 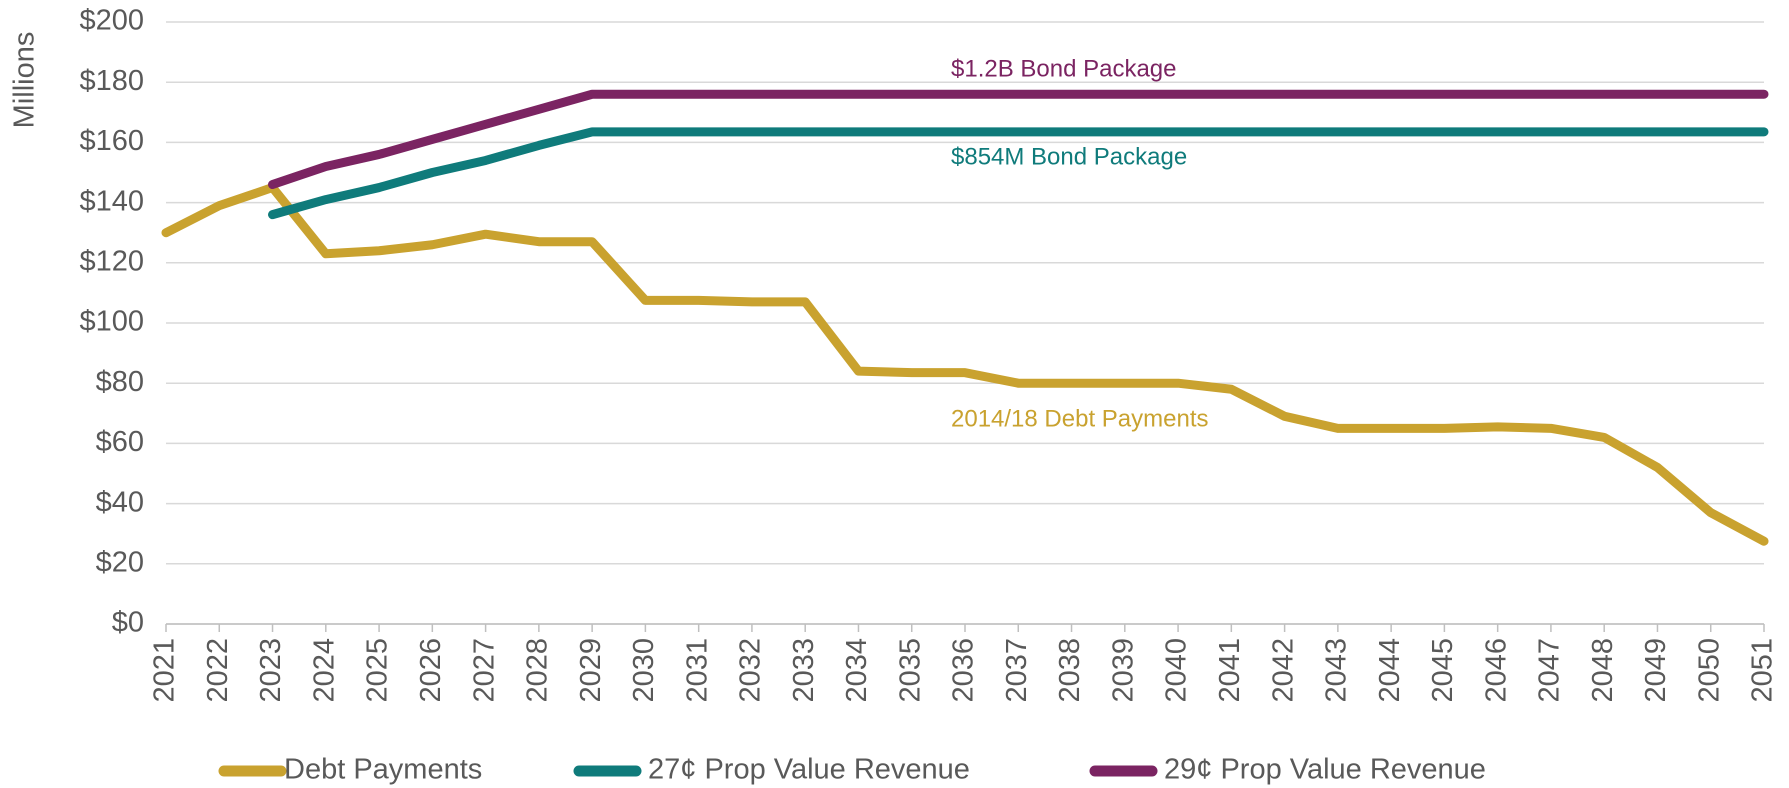 I want to click on x-tick-label: 2030, so click(x=644, y=670).